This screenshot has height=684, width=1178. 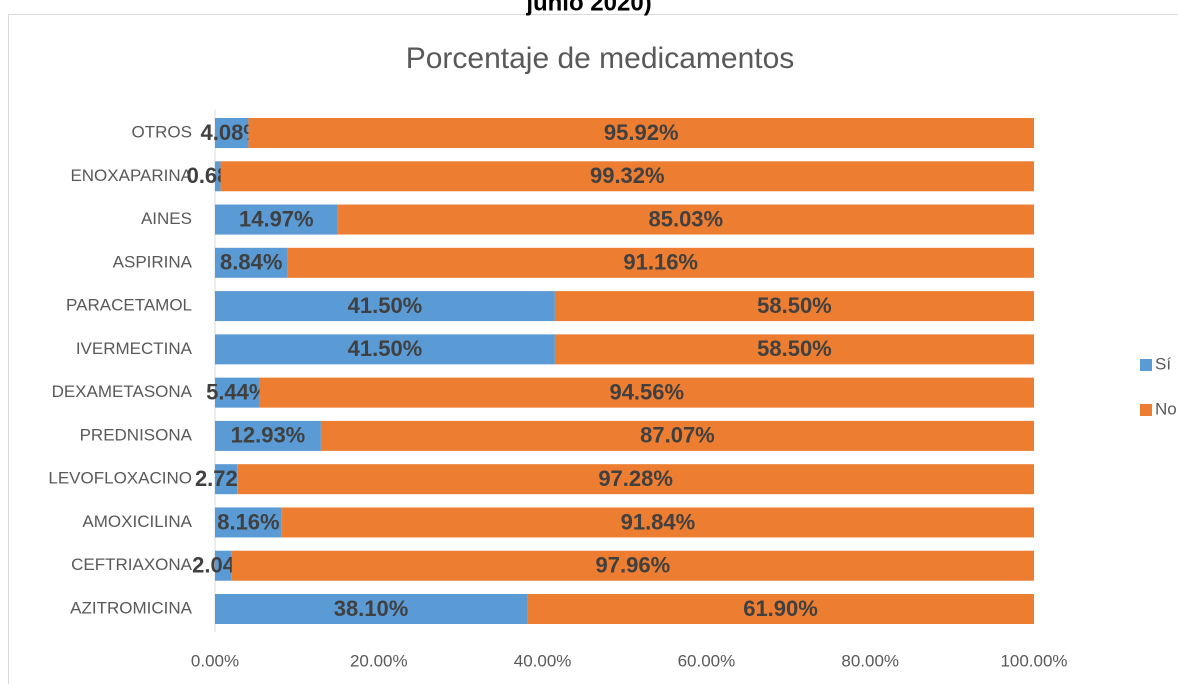 I want to click on y-tick-label: PARACETAMOL, so click(x=129, y=305).